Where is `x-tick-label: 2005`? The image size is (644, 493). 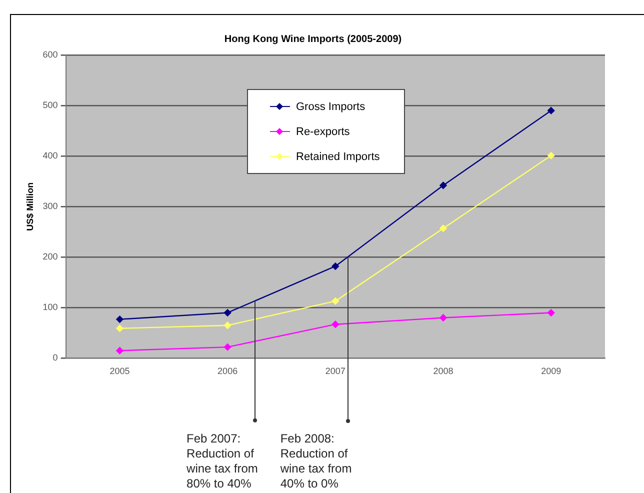
x-tick-label: 2005 is located at coordinates (120, 371).